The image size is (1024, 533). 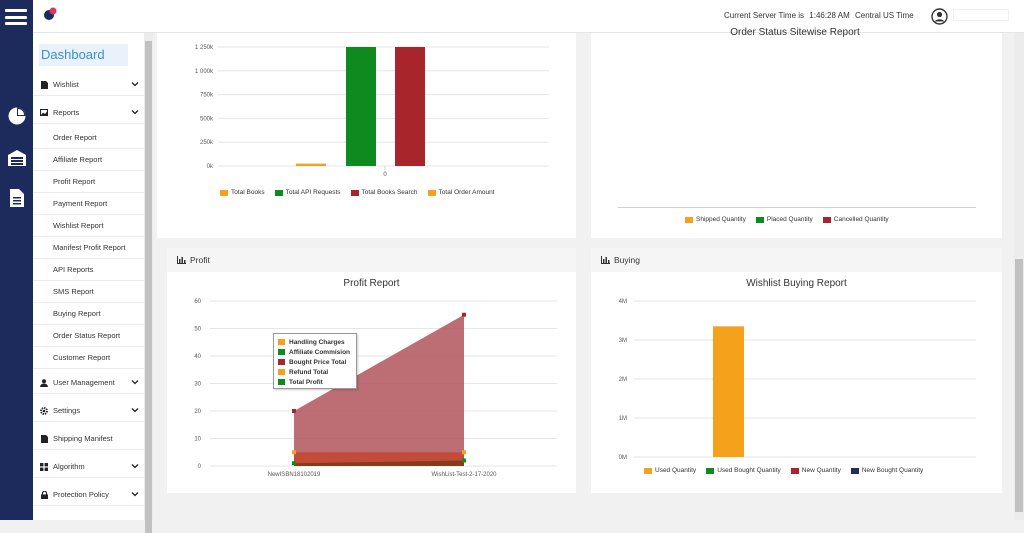 I want to click on gear-icon, so click(x=44, y=410).